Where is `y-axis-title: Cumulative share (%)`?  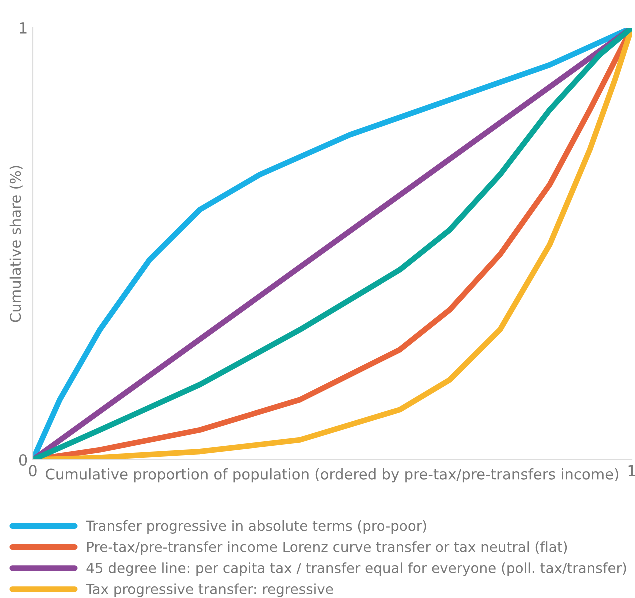
y-axis-title: Cumulative share (%) is located at coordinates (16, 244).